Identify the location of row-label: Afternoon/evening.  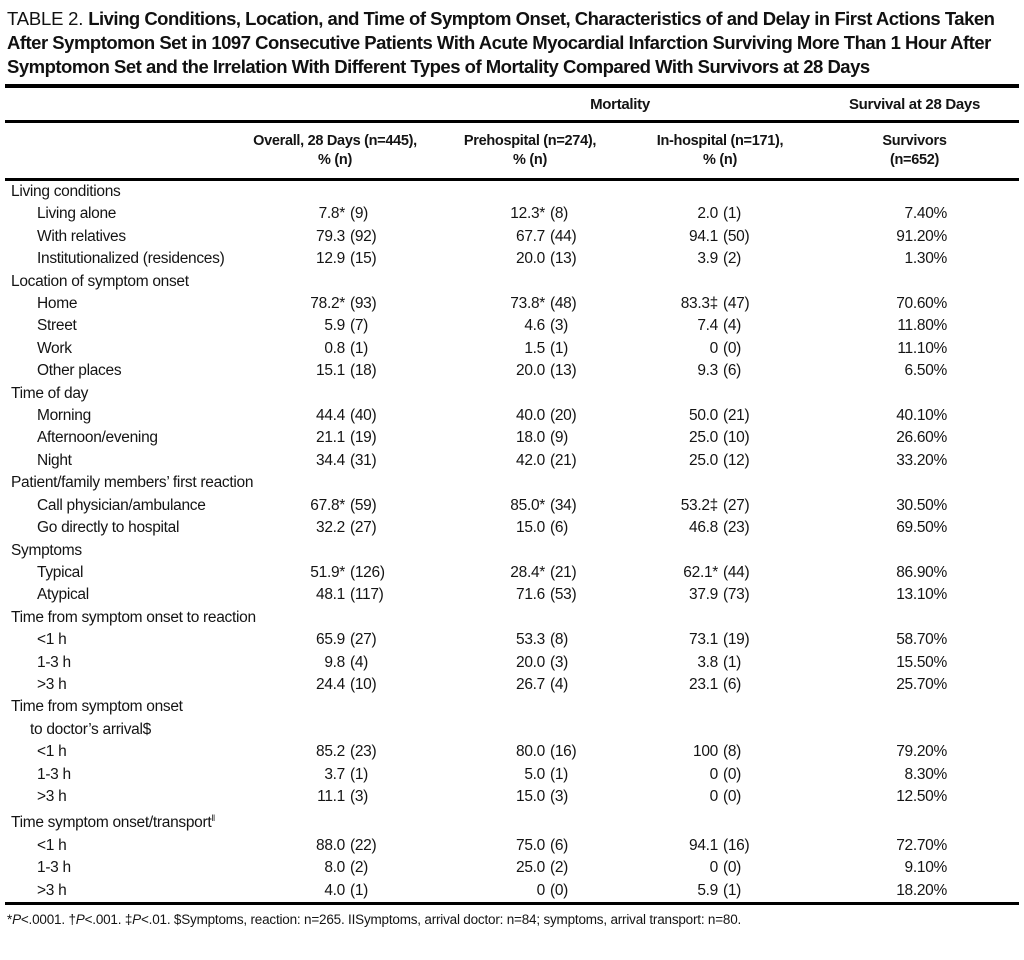
(97, 438).